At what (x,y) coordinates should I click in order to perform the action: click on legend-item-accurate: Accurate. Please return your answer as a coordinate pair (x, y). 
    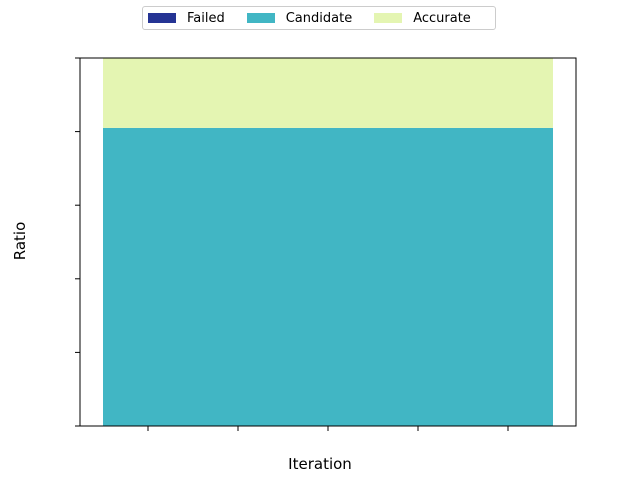
    Looking at the image, I should click on (422, 18).